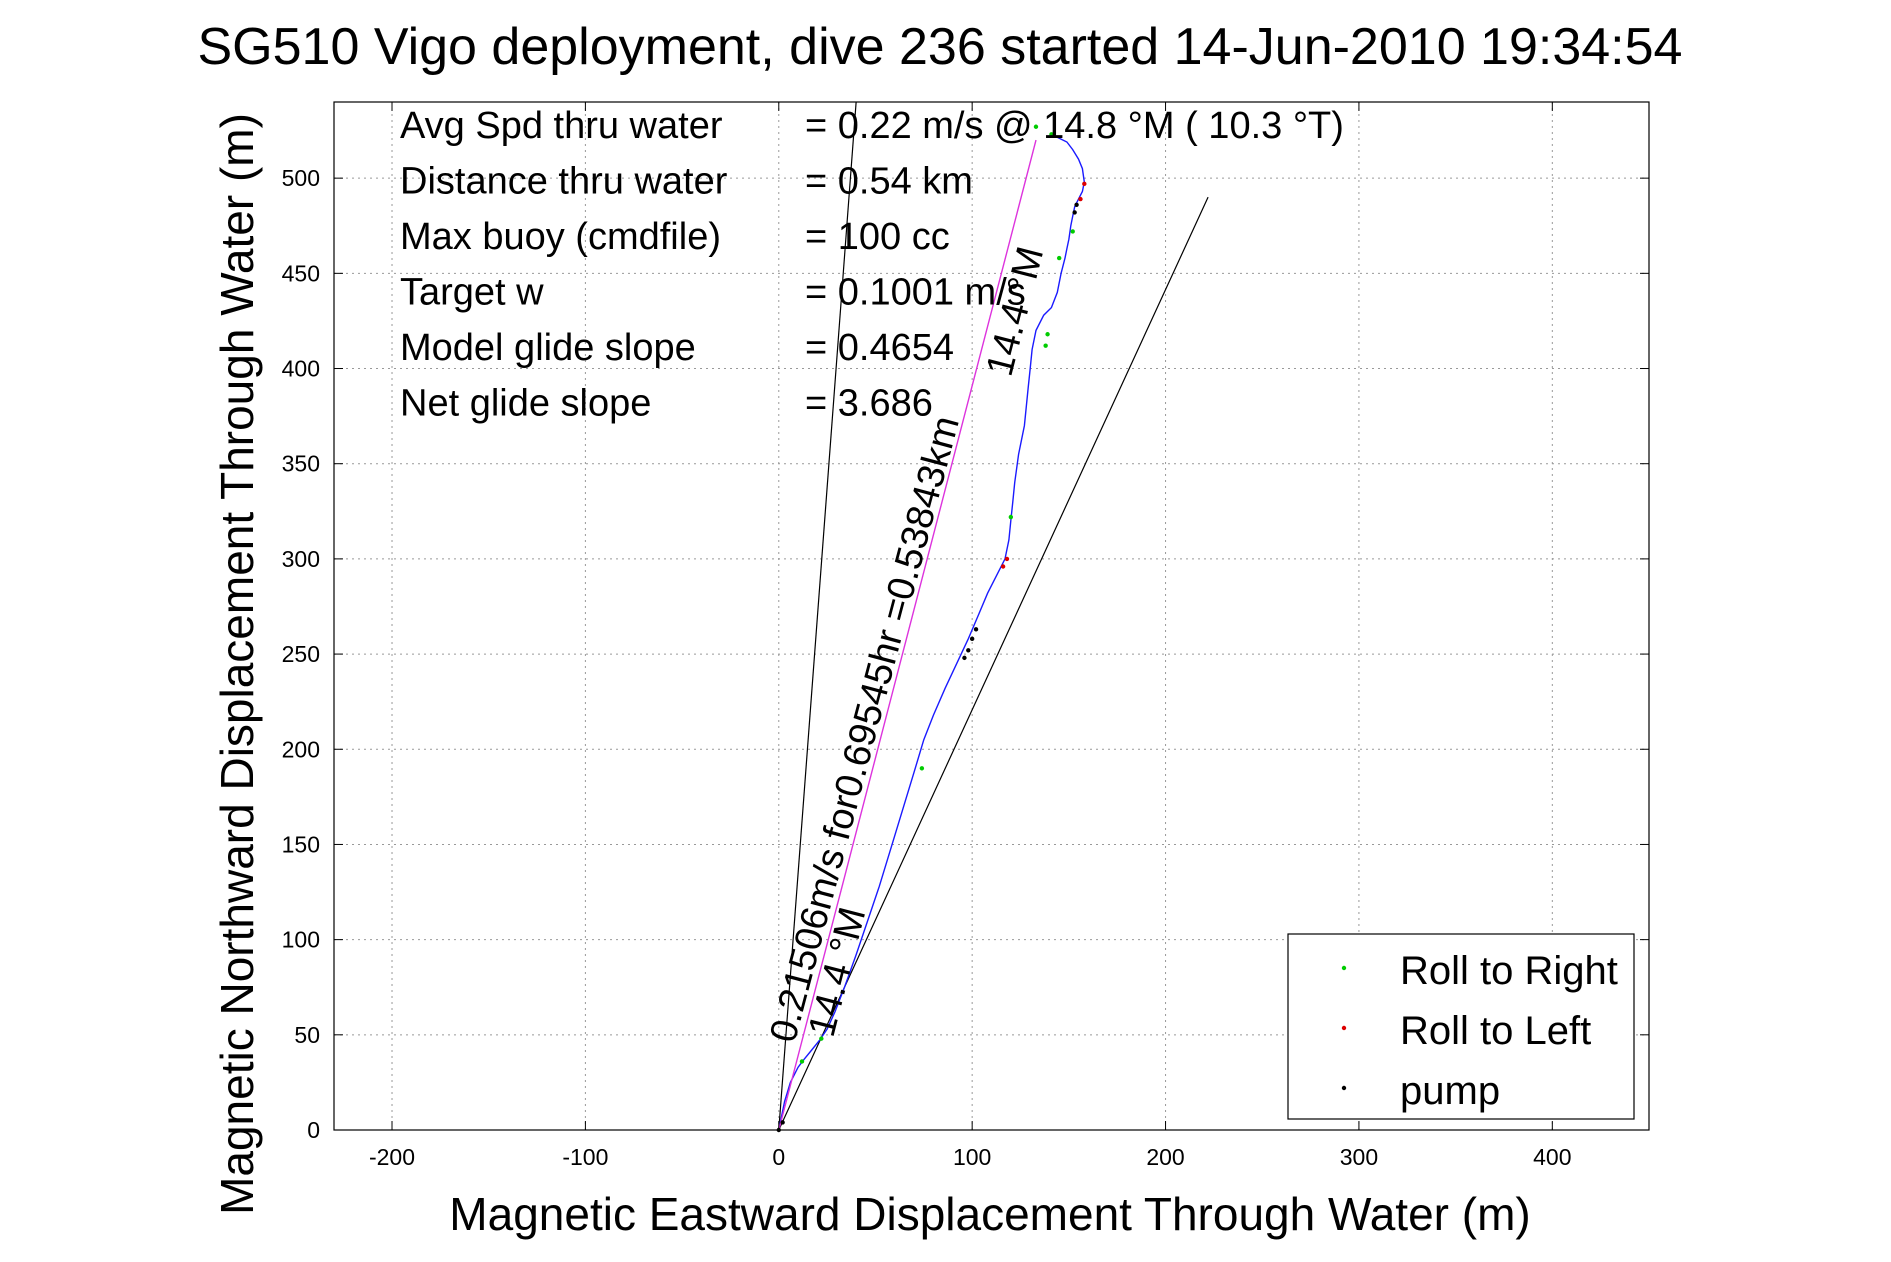 Image resolution: width=1891 pixels, height=1262 pixels. I want to click on reference-line, so click(817, 616).